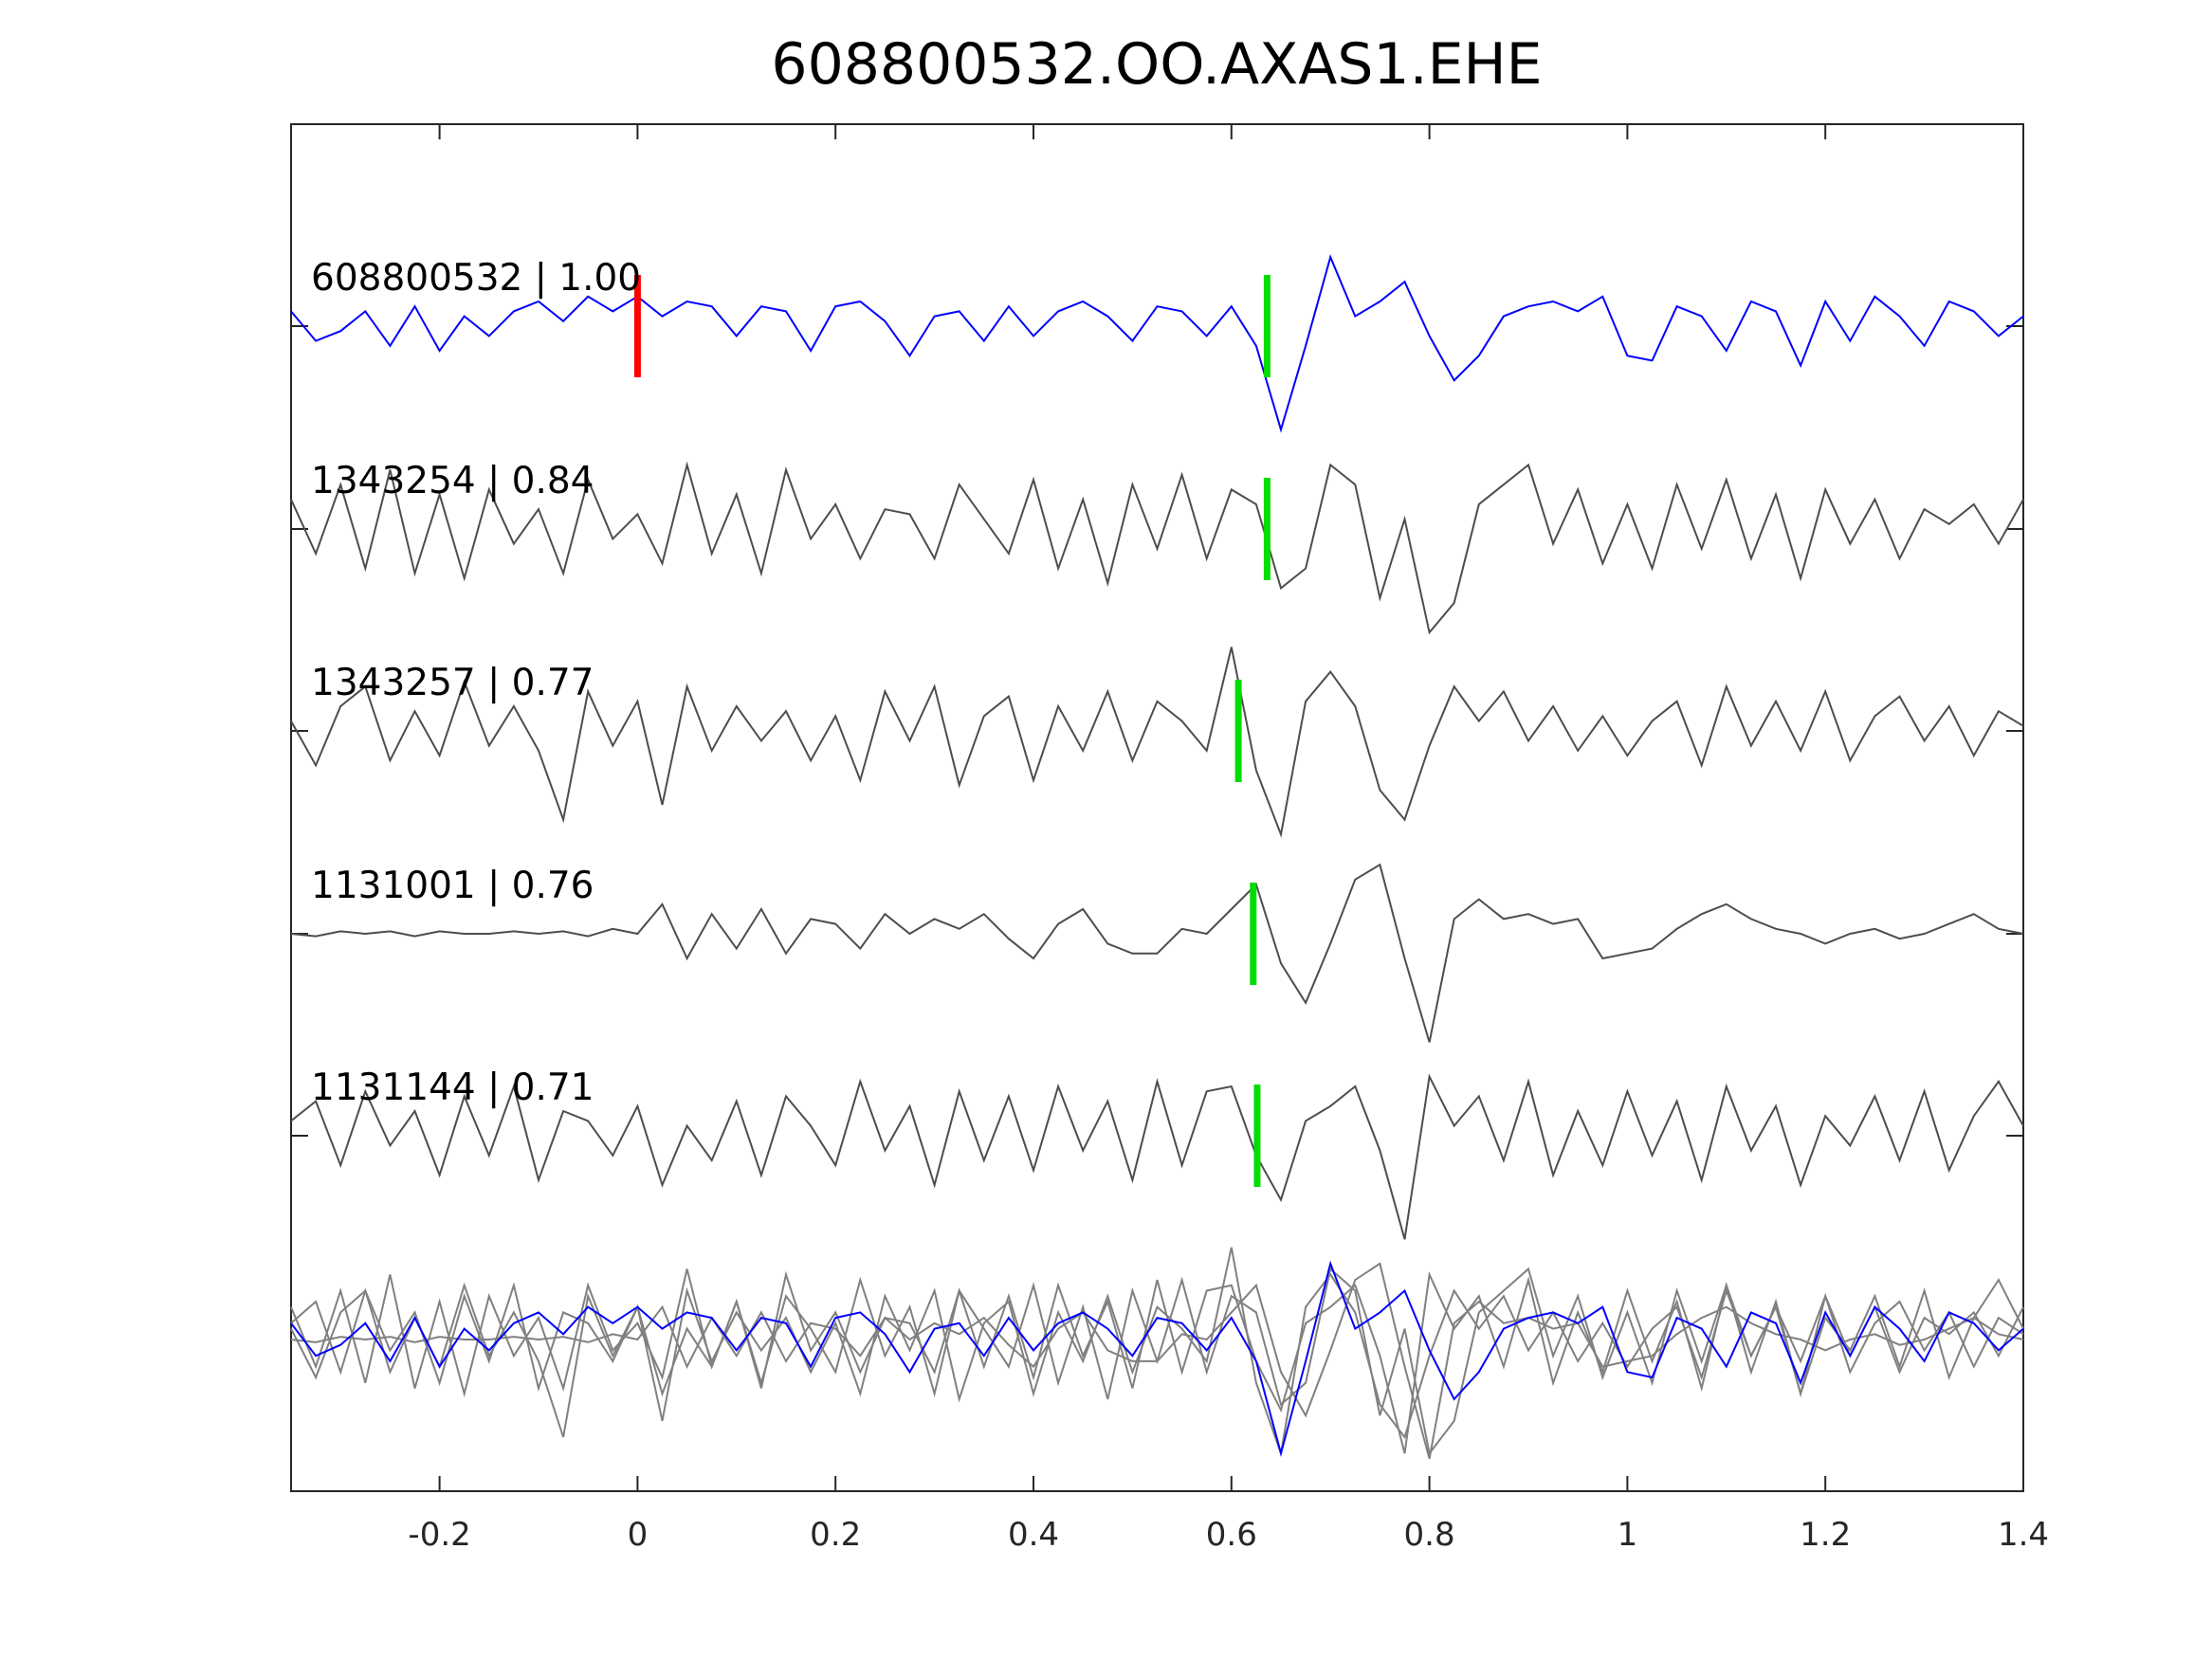 This screenshot has height=1659, width=2212. I want to click on x-tick-label: -0.2, so click(439, 1535).